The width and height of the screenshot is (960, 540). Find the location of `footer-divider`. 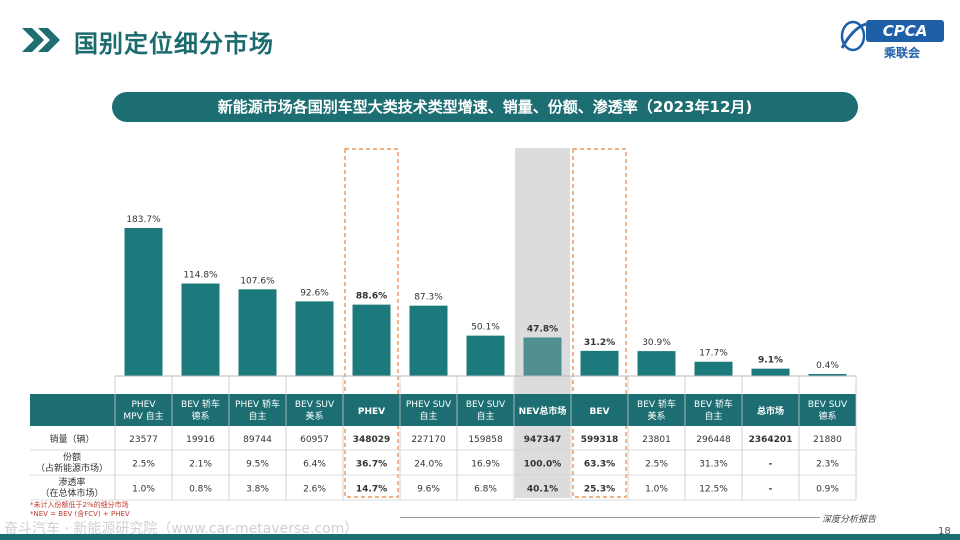

footer-divider is located at coordinates (610, 517).